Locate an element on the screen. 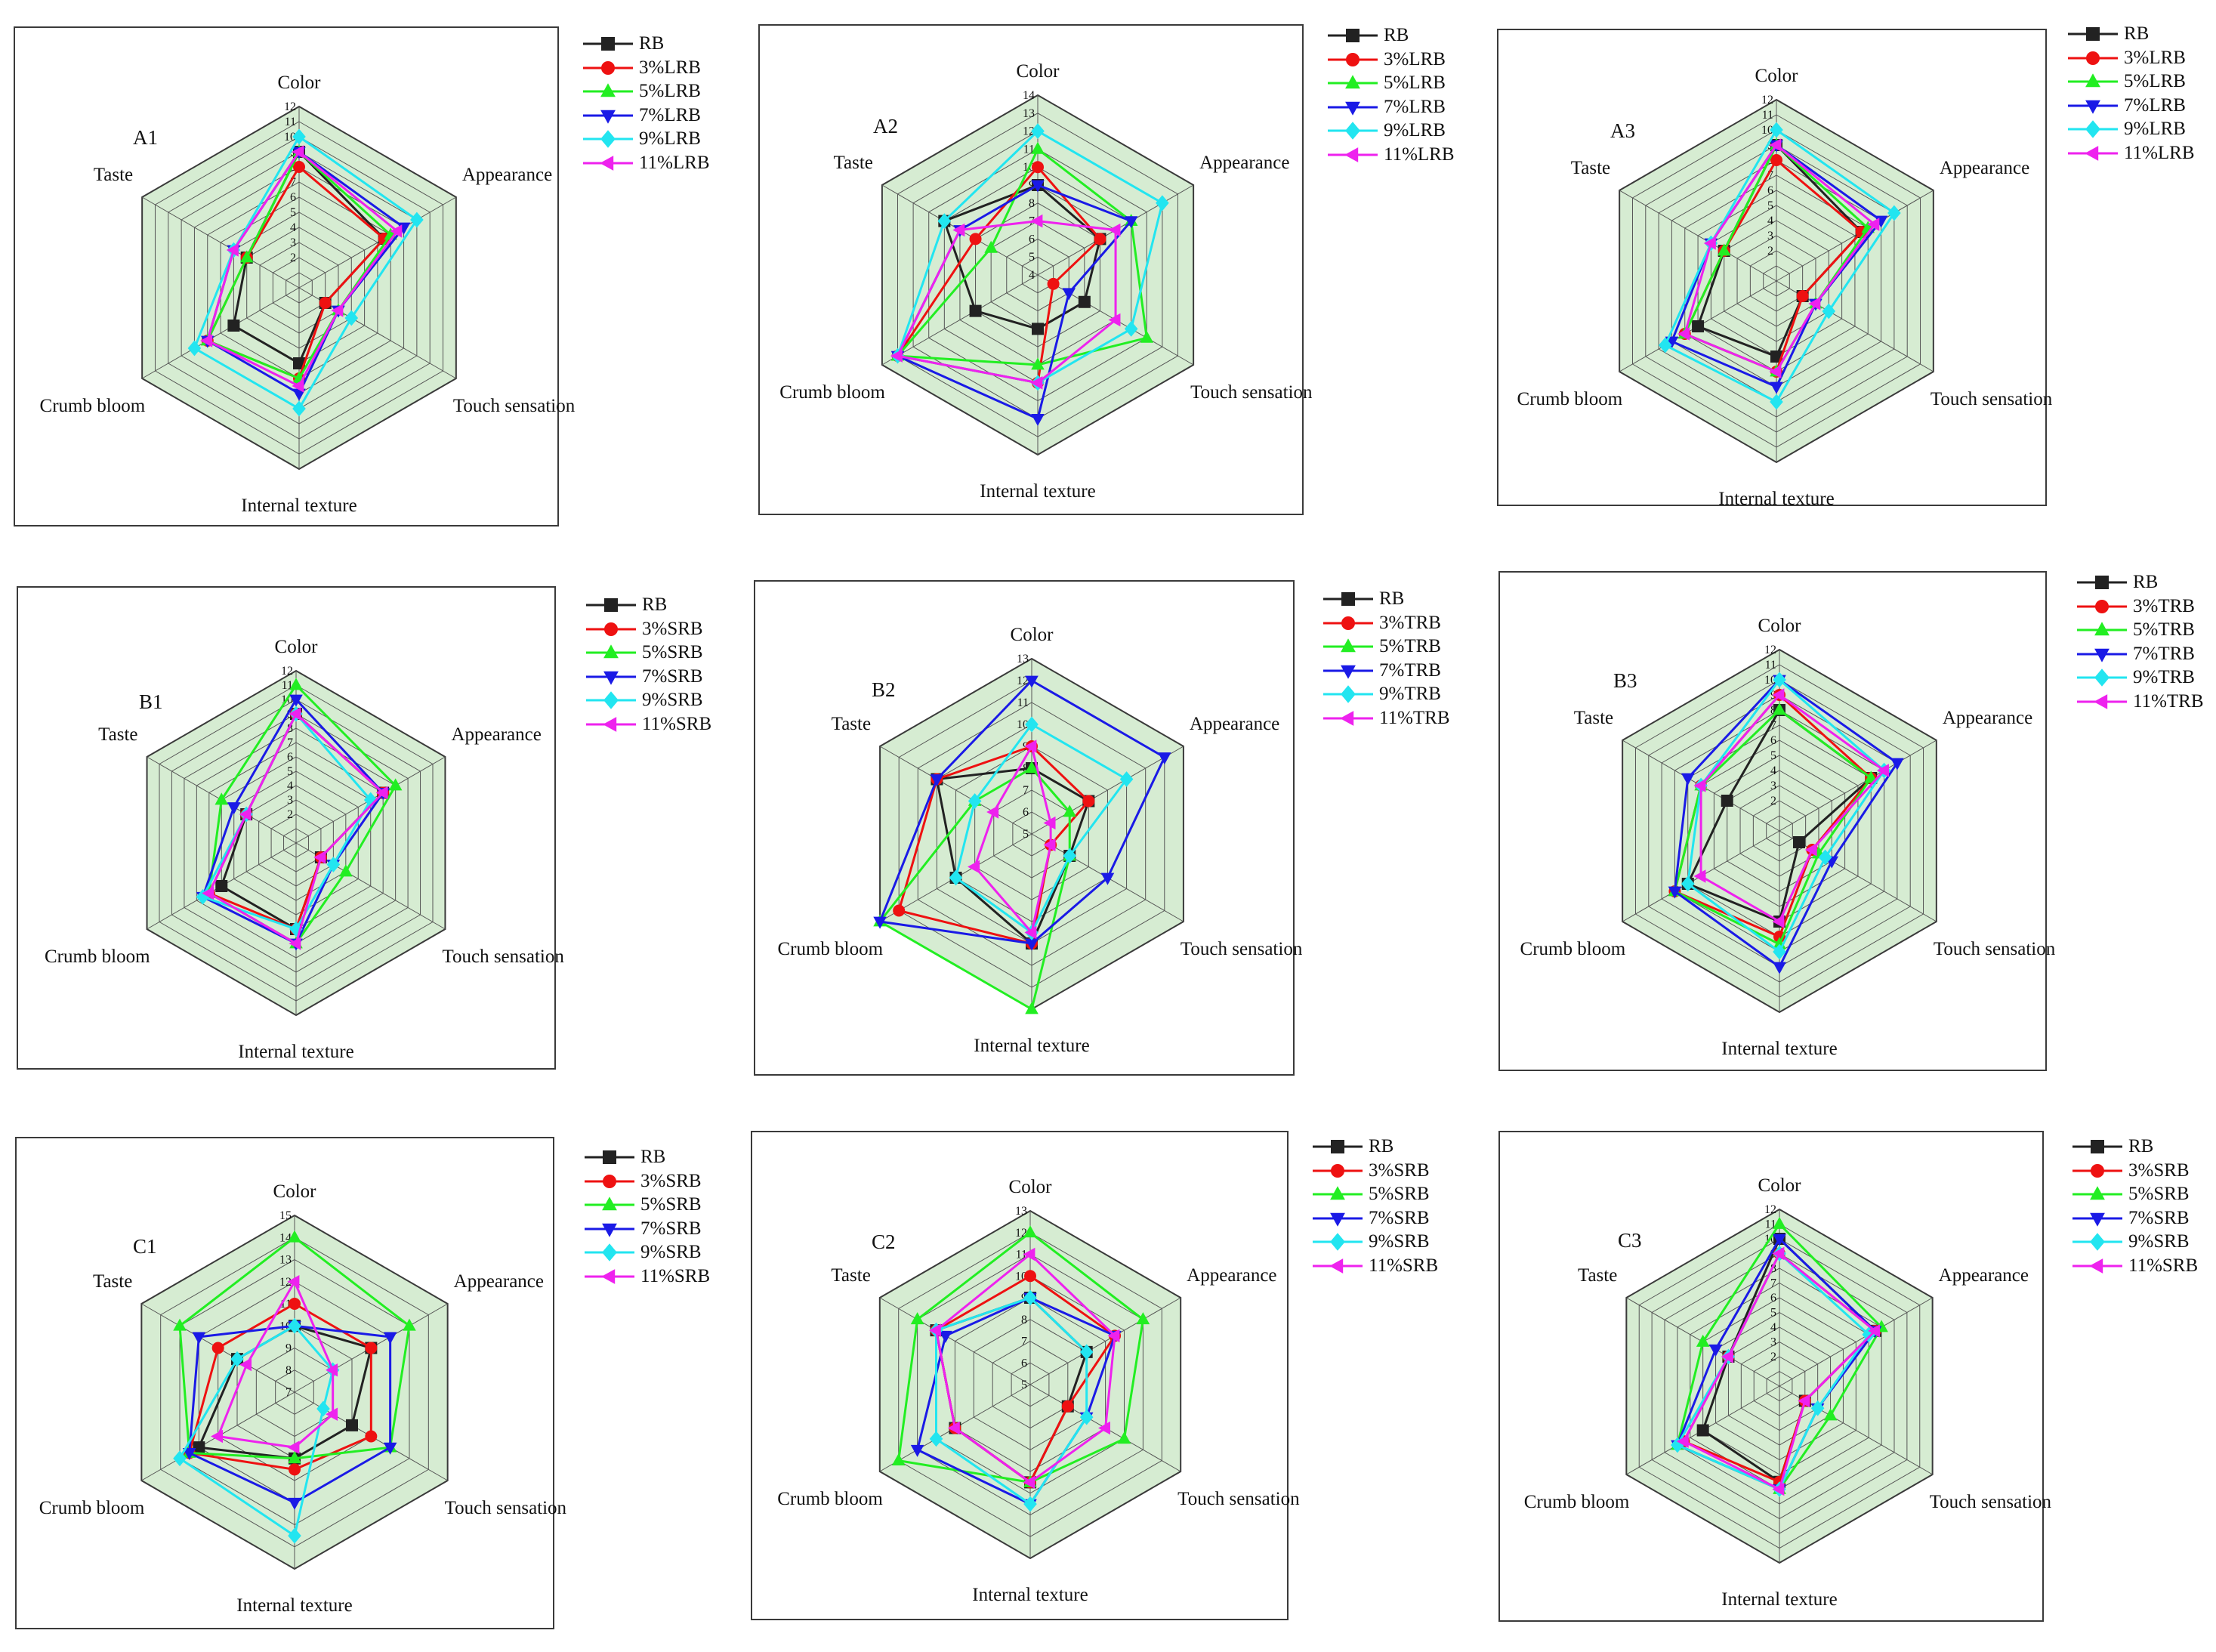 Image resolution: width=2216 pixels, height=1652 pixels. tick-label: 11 is located at coordinates (1767, 115).